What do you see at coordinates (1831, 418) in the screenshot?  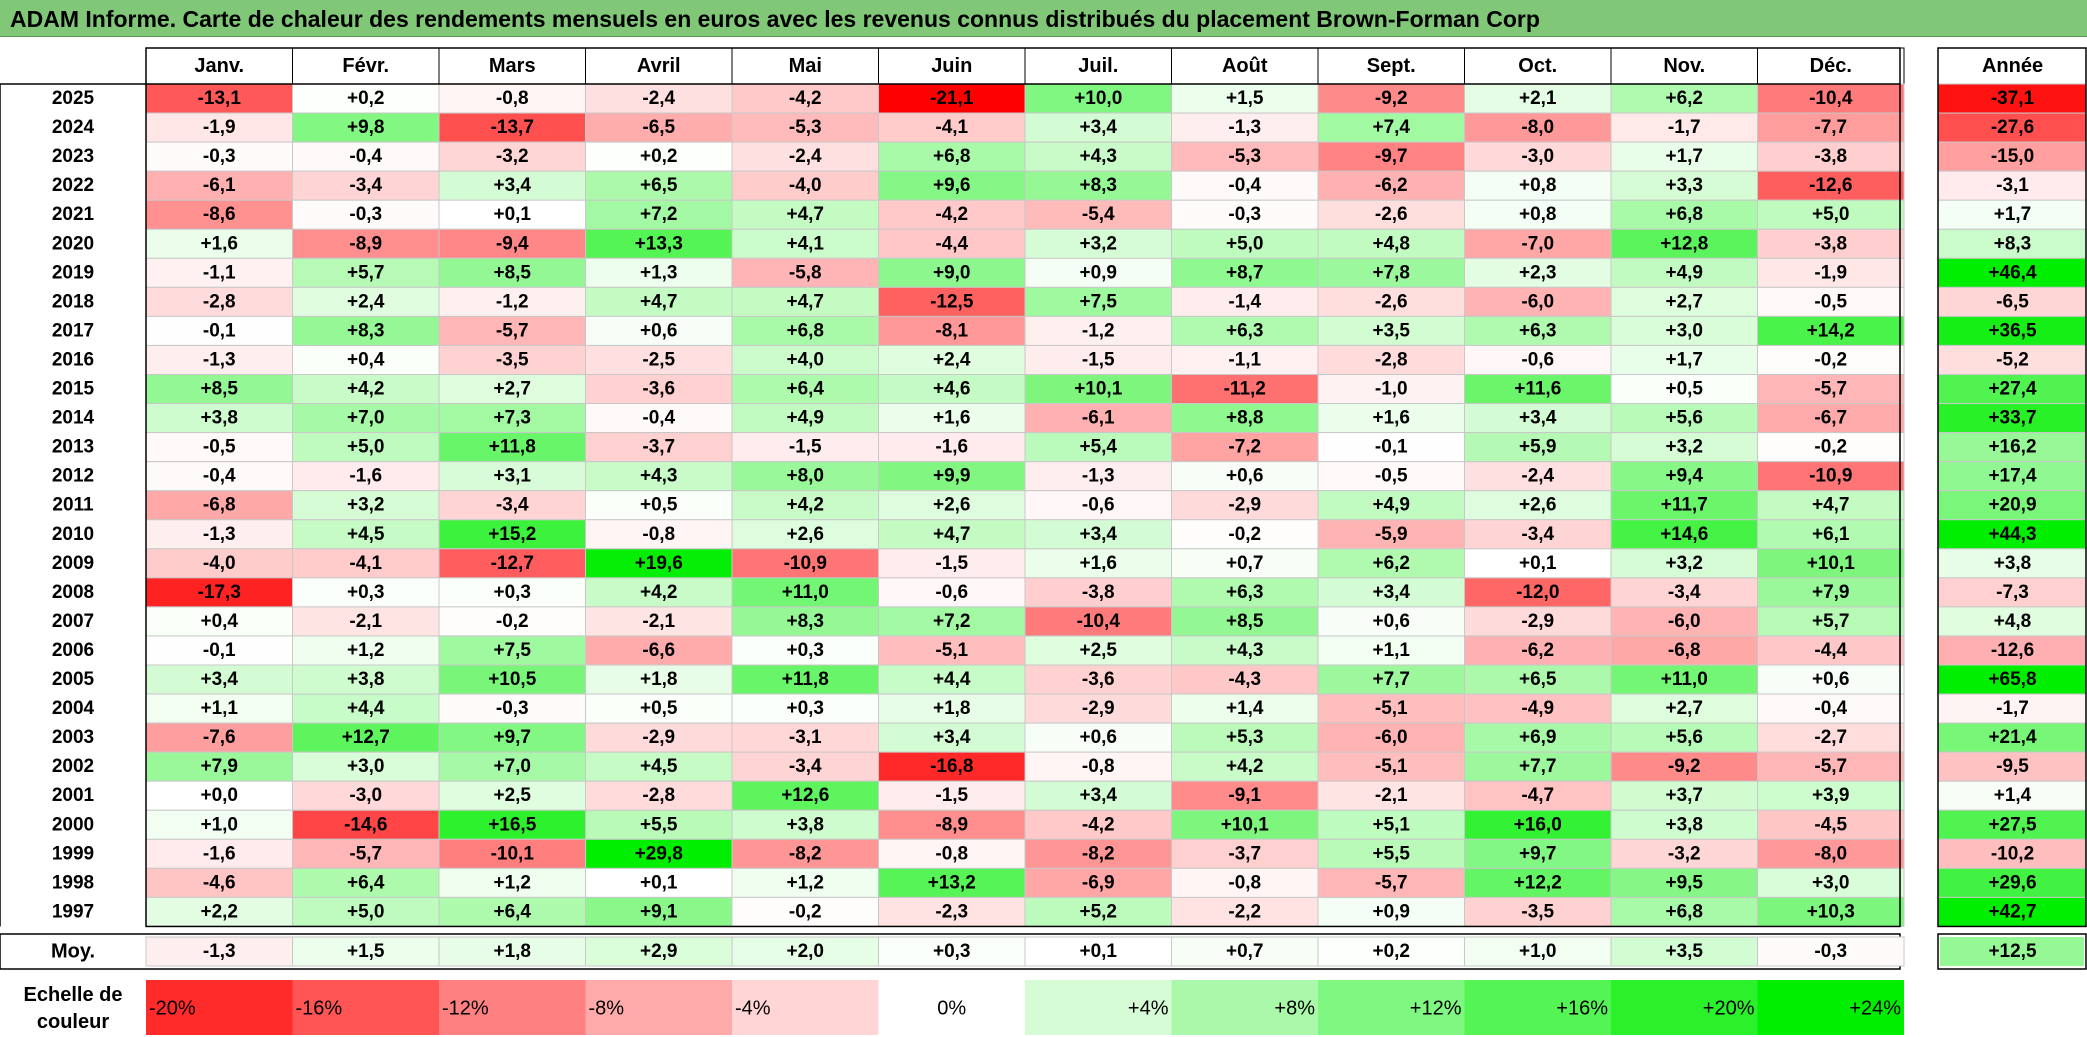 I see `heatmap-cell: -6,7` at bounding box center [1831, 418].